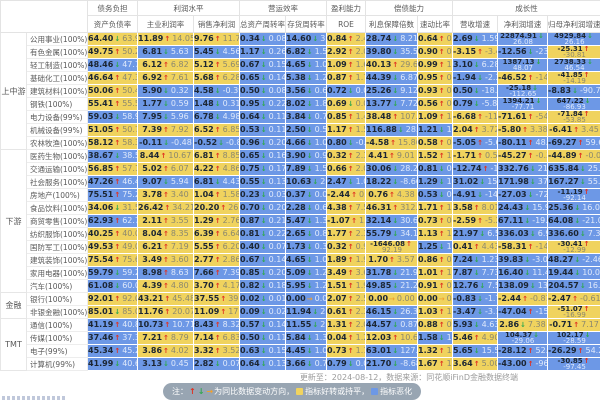  What do you see at coordinates (396, 391) in the screenshot?
I see `legend-worse-text: 指标恶化` at bounding box center [396, 391].